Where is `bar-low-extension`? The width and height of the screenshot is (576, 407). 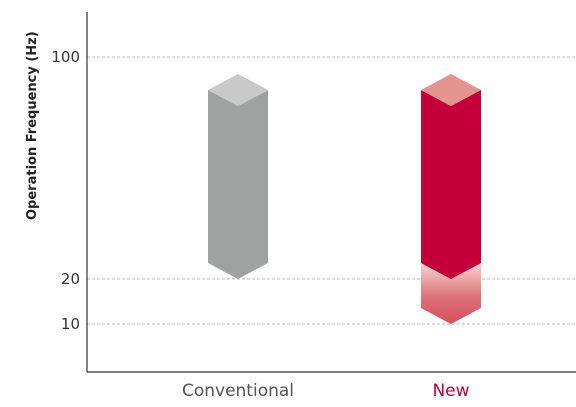 bar-low-extension is located at coordinates (451, 293).